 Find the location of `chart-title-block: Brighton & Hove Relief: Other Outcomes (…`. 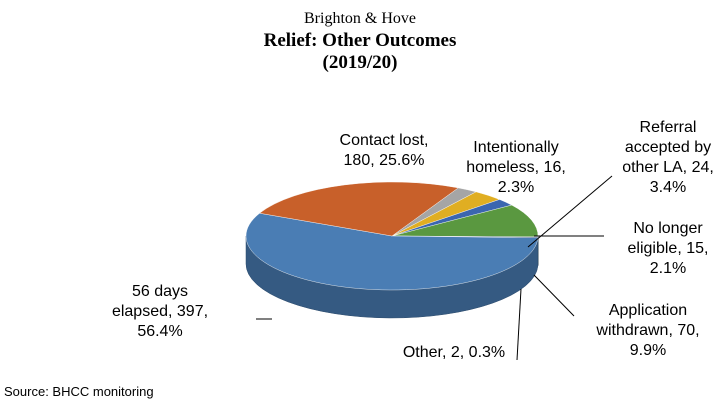

chart-title-block: Brighton & Hove Relief: Other Outcomes (… is located at coordinates (360, 41).